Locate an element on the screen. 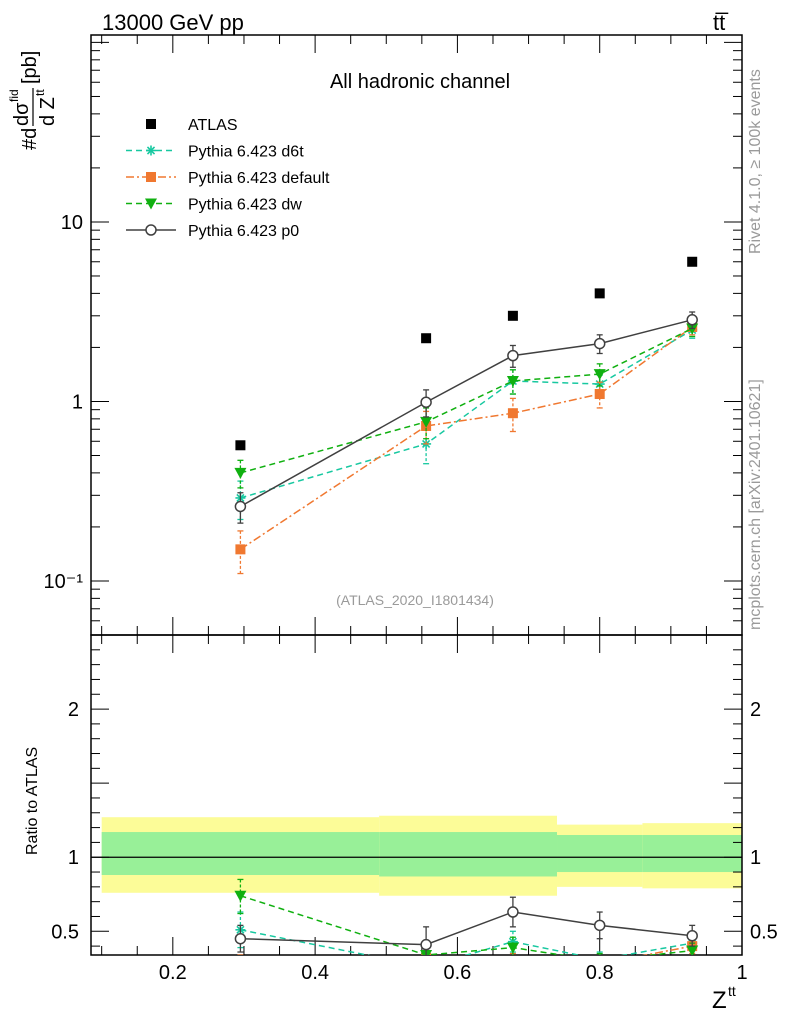 The width and height of the screenshot is (786, 1024). legend-label: Pythia 6.423 dw is located at coordinates (245, 205).